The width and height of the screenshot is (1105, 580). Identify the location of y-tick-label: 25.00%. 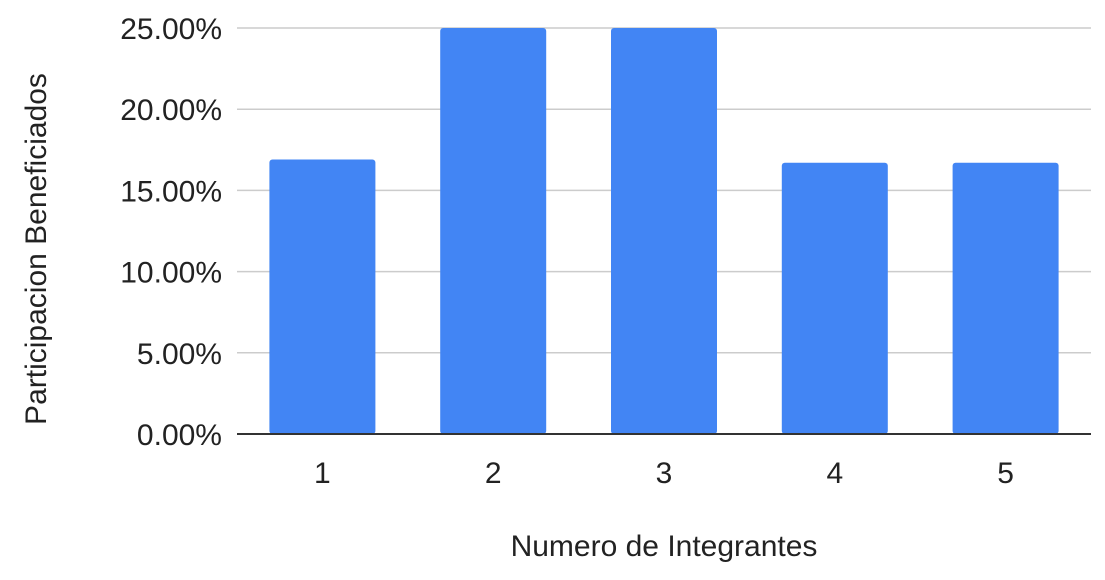
(171, 29).